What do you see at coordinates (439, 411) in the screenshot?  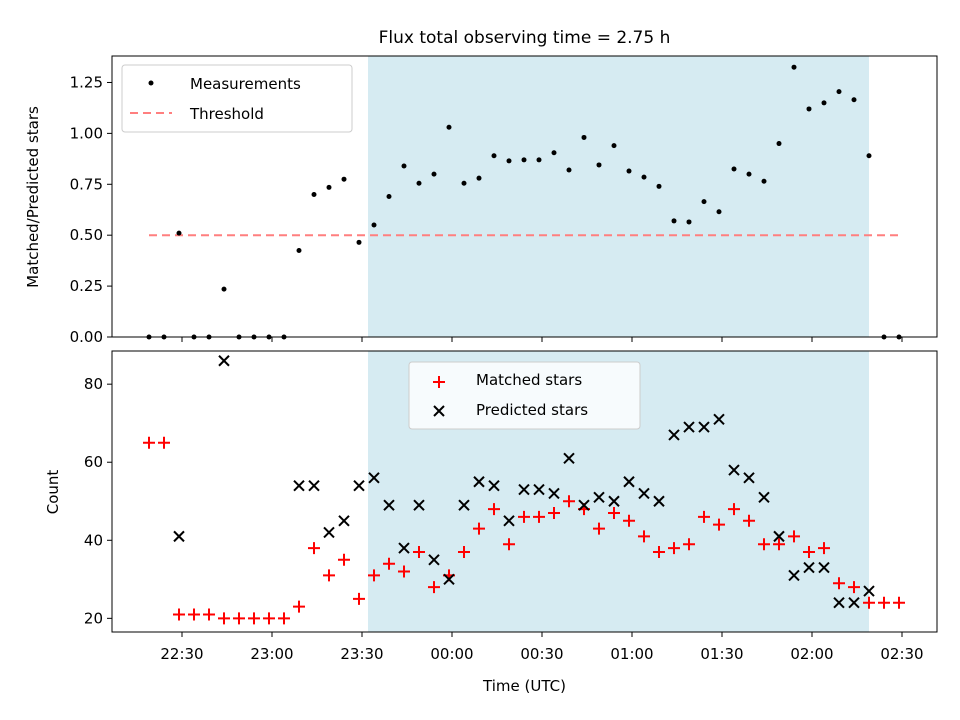 I see `predicted-marker-icon` at bounding box center [439, 411].